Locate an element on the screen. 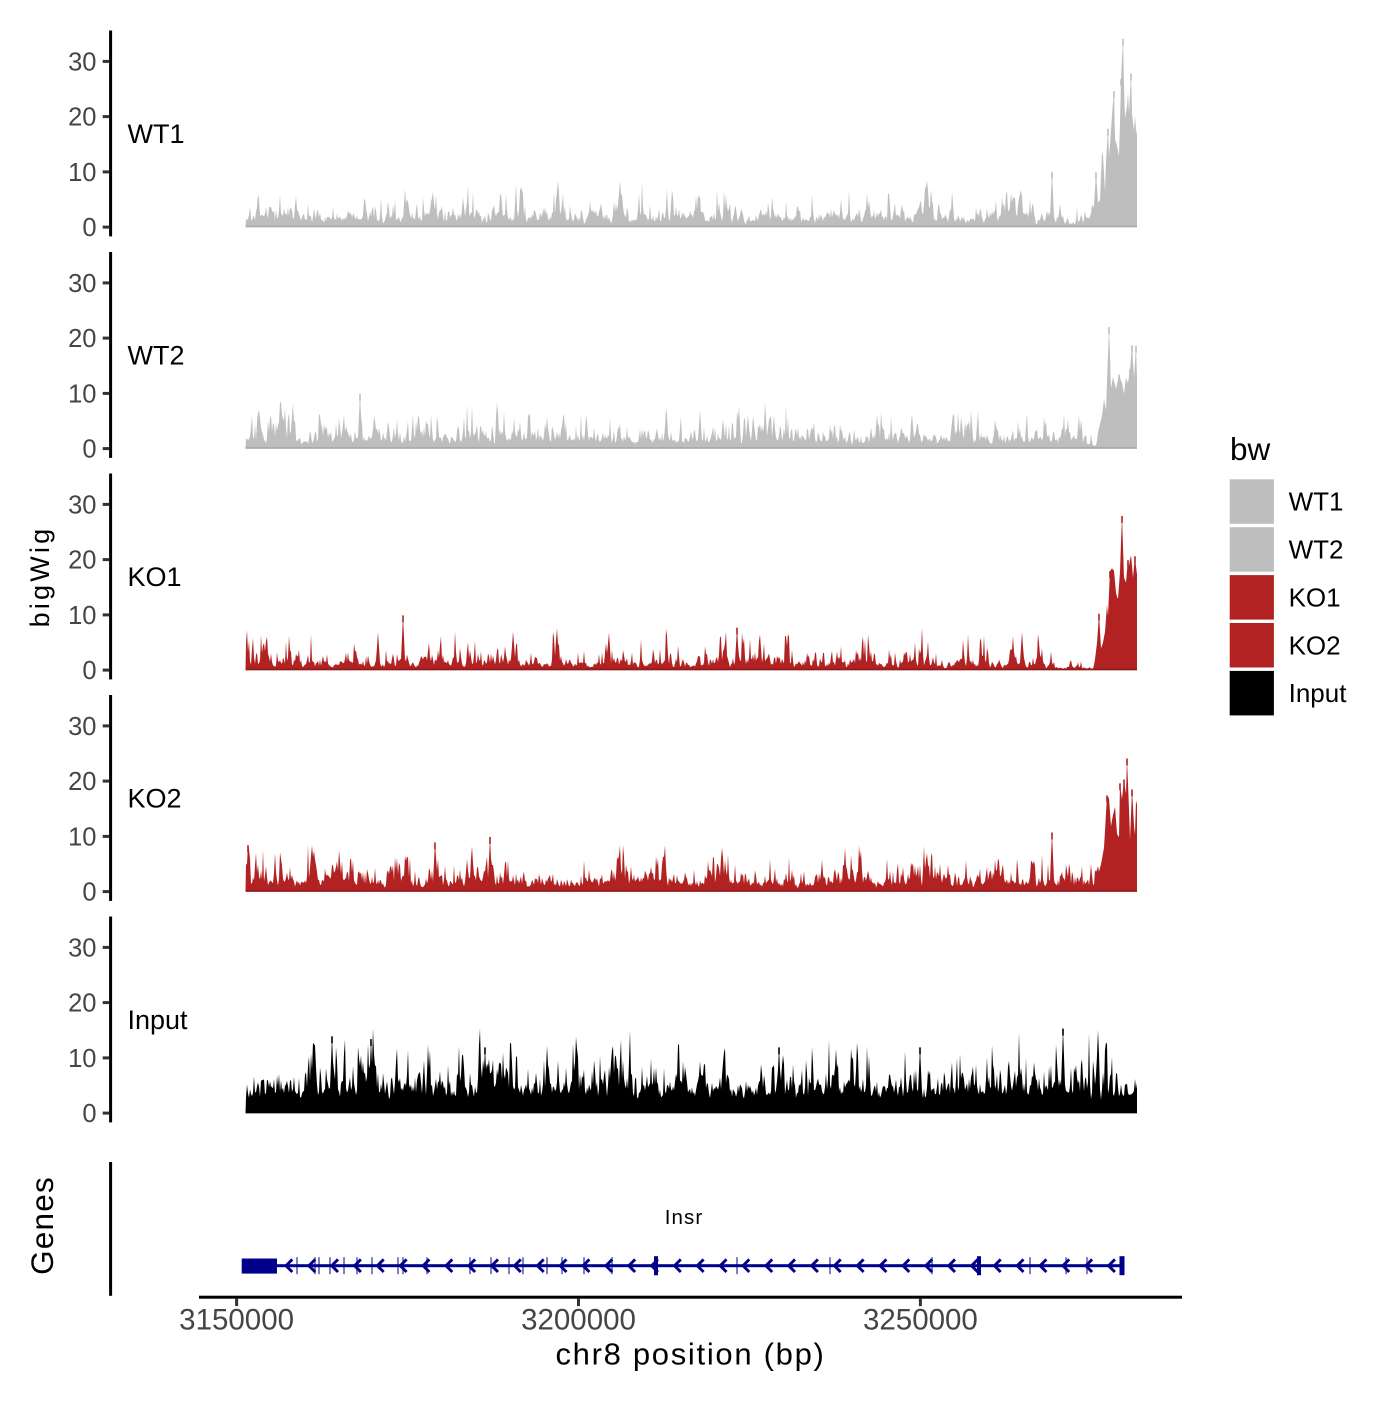 The width and height of the screenshot is (1400, 1405). svg-text: 3200000 is located at coordinates (578, 1320).